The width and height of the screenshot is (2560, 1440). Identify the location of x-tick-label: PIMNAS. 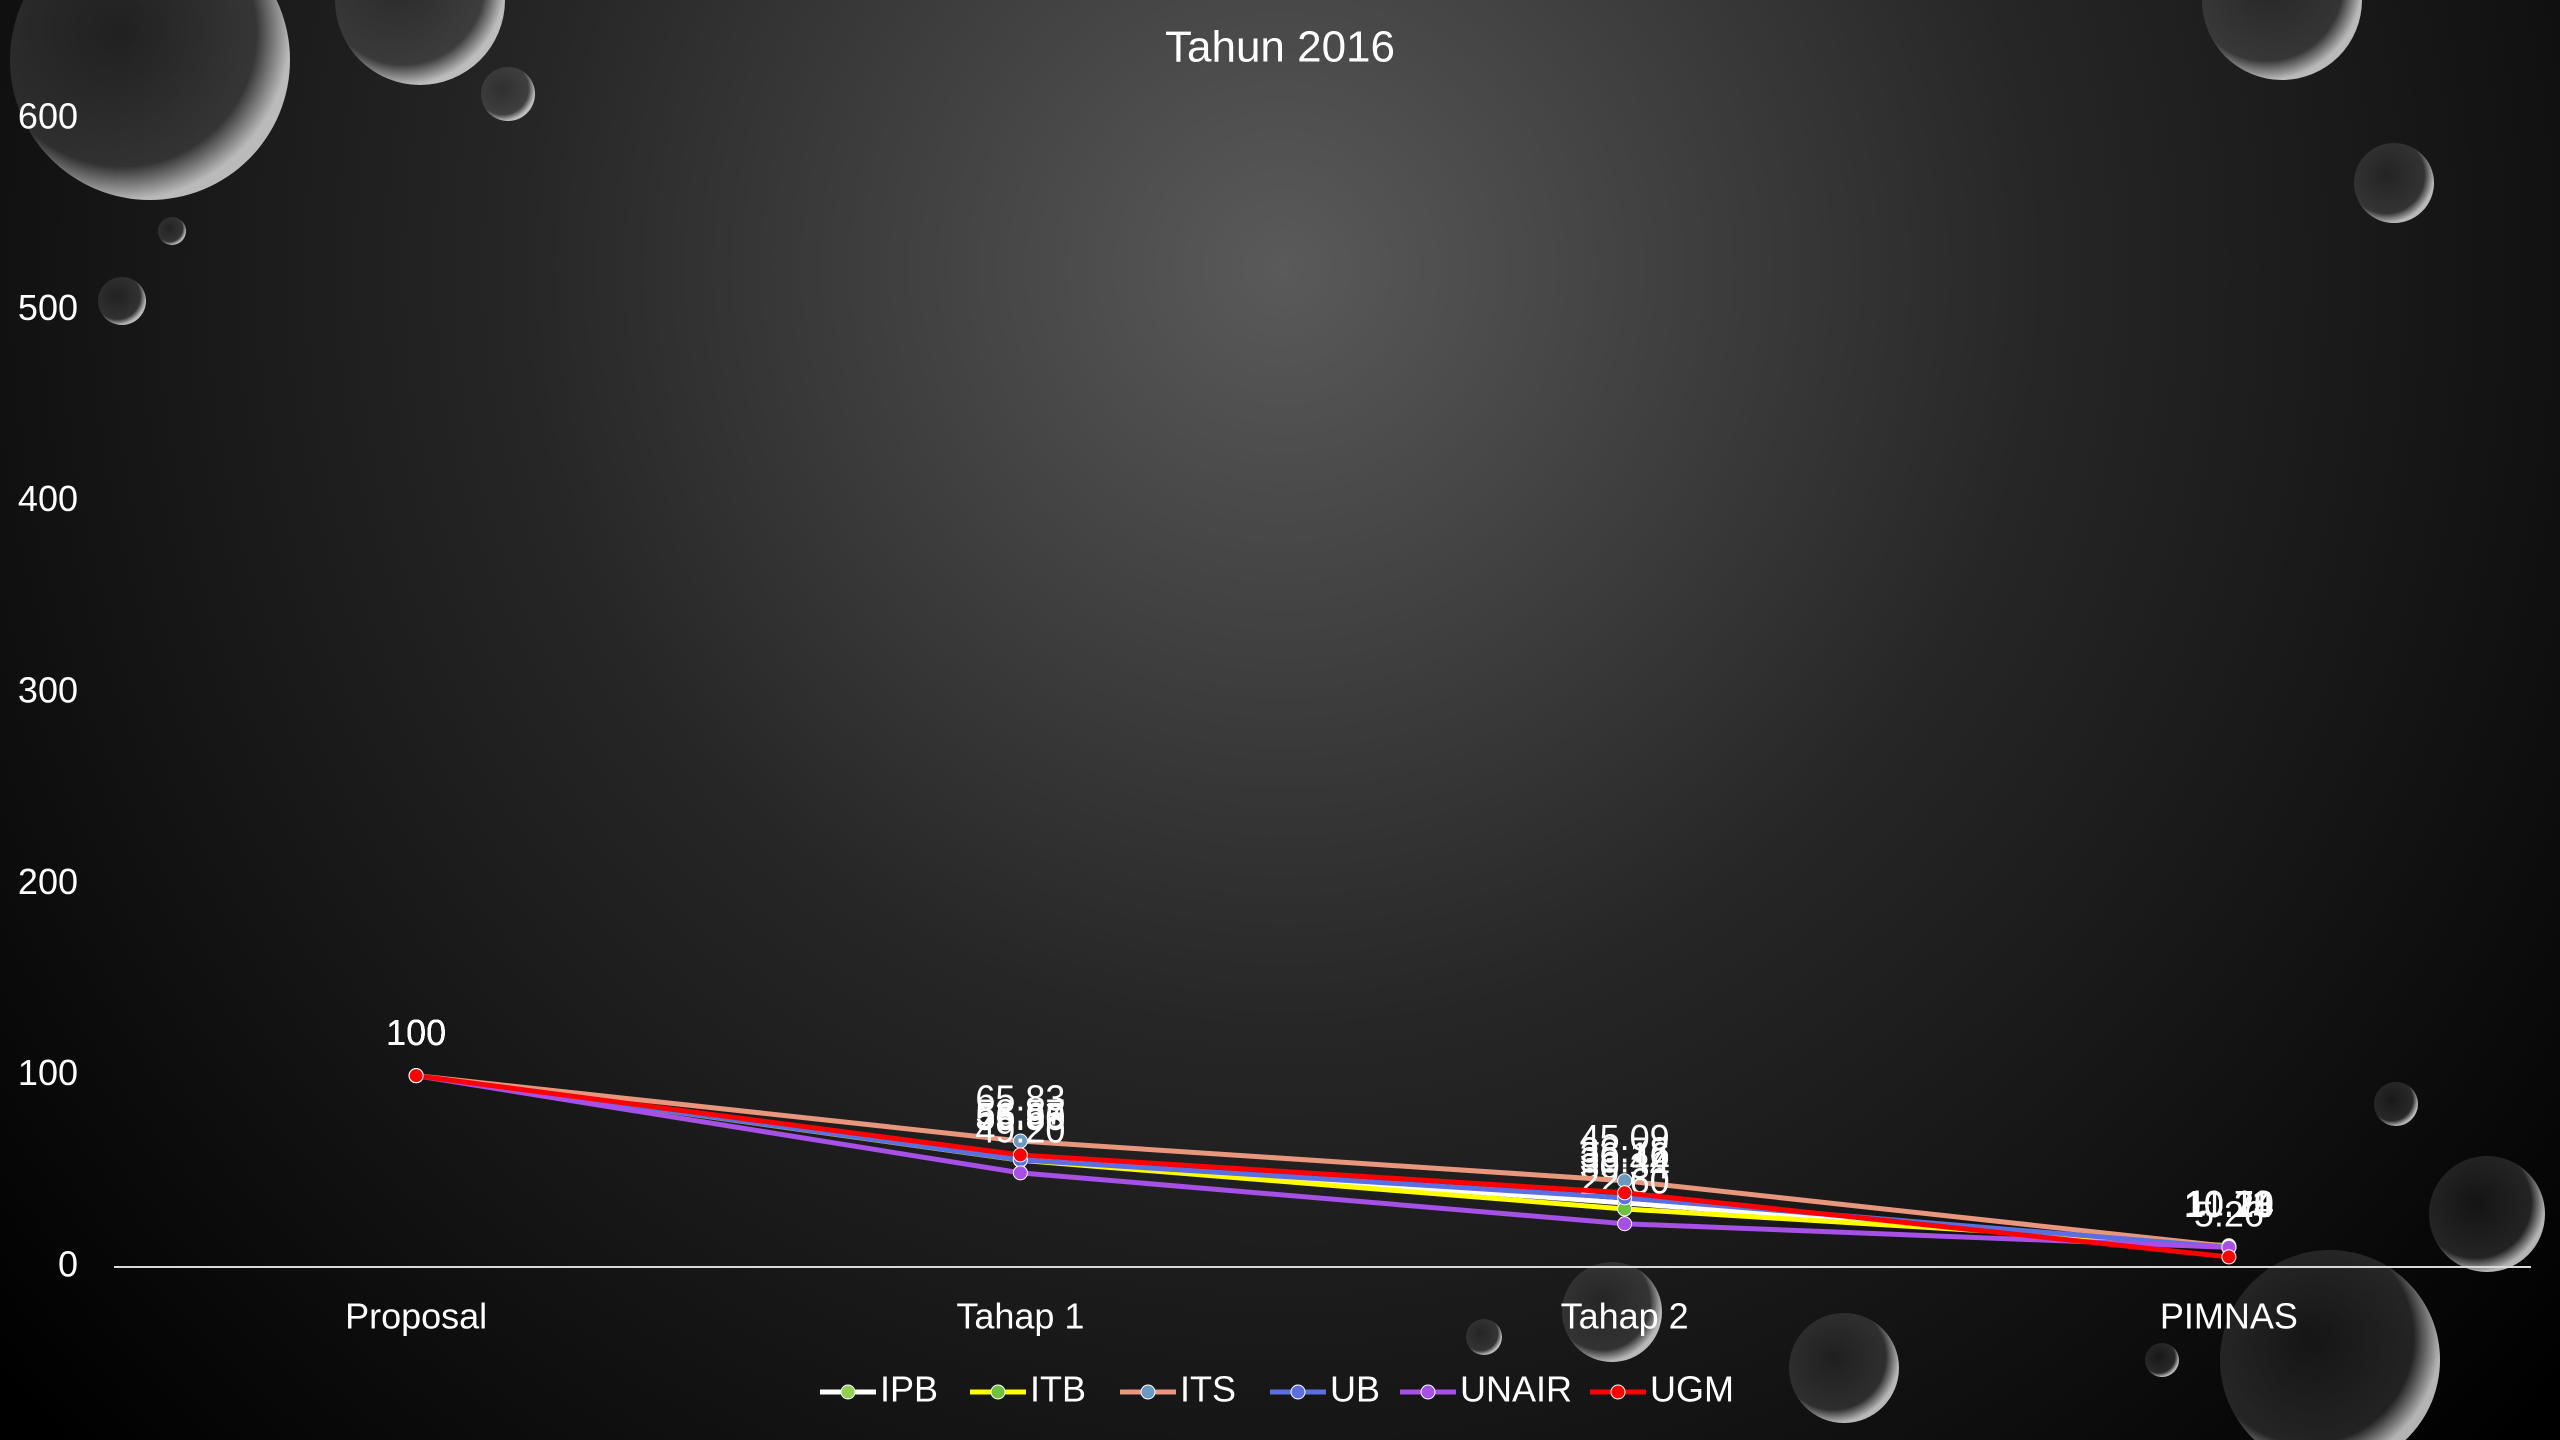
(2229, 1316).